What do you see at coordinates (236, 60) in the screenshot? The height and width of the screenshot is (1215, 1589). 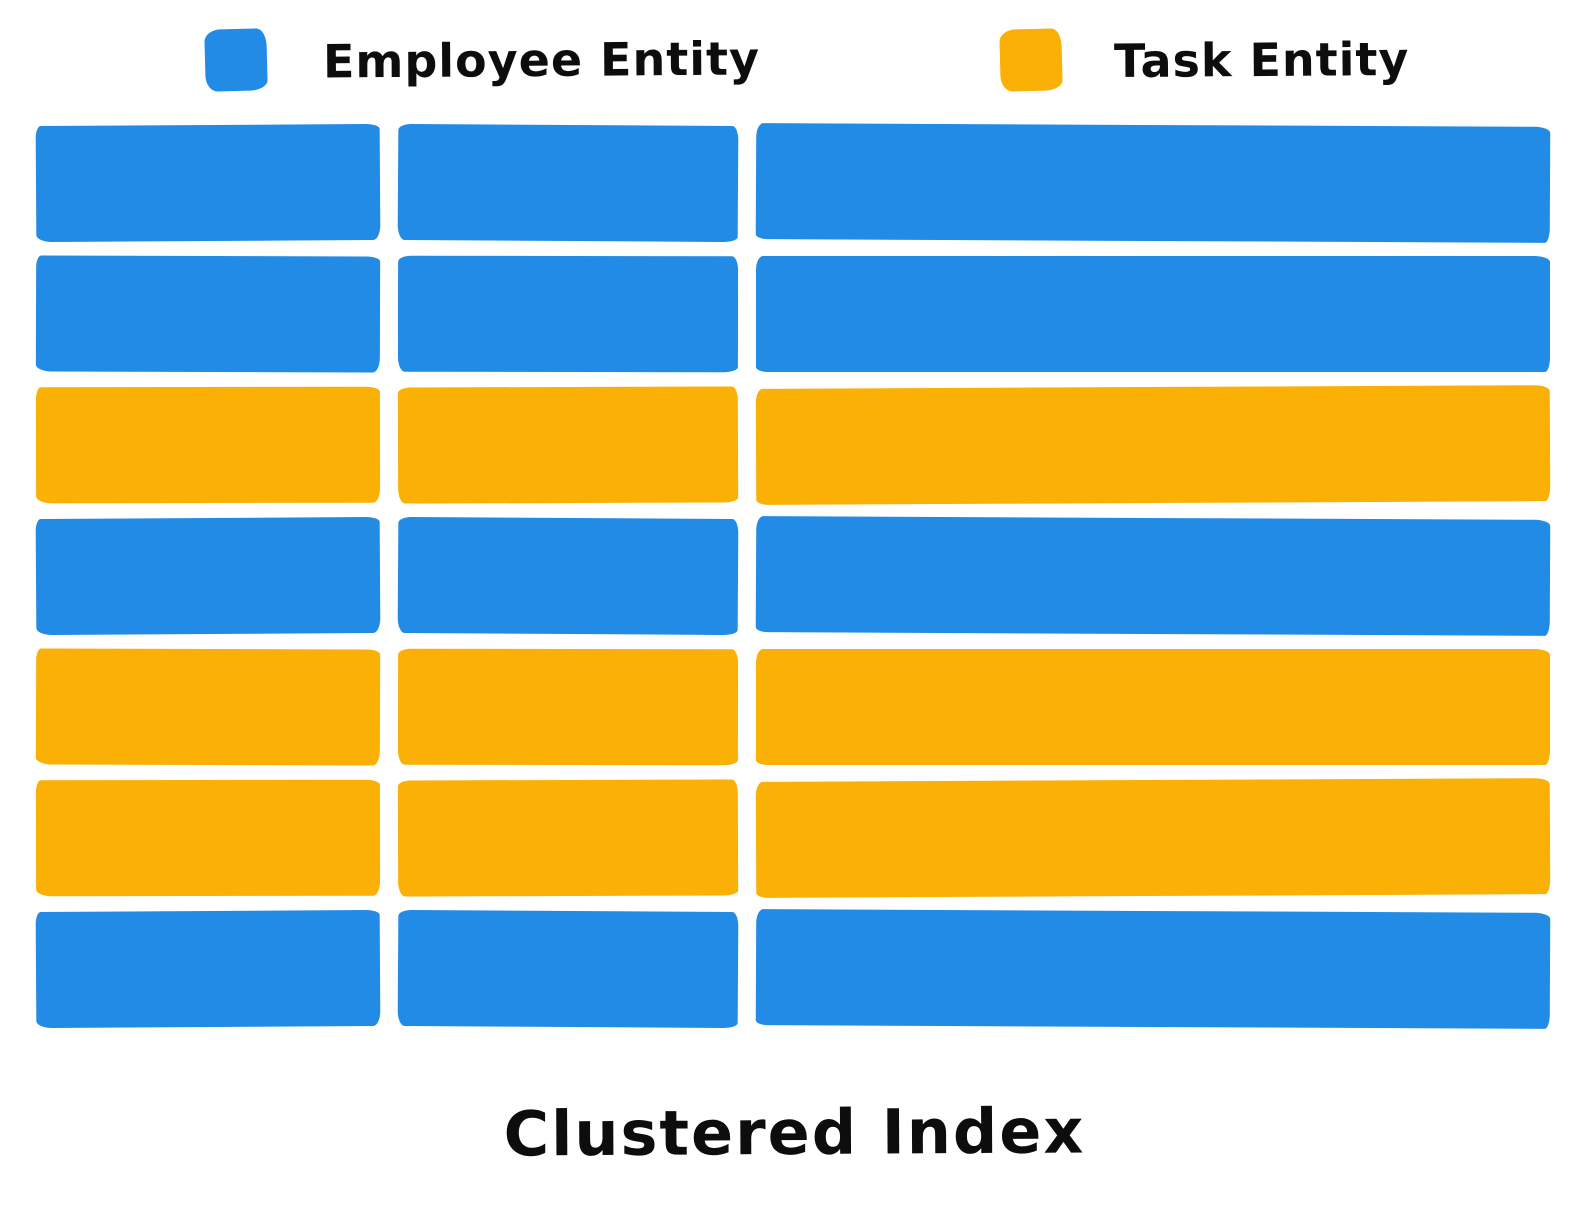 I see `employee-color-swatch-icon` at bounding box center [236, 60].